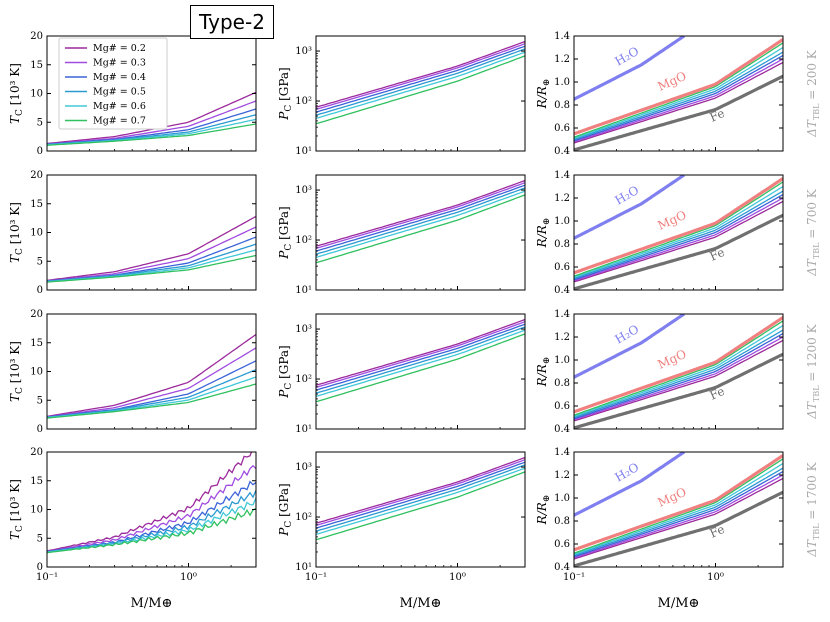 The width and height of the screenshot is (830, 622). What do you see at coordinates (285, 509) in the screenshot?
I see `y-axis-label: PC [GPa]` at bounding box center [285, 509].